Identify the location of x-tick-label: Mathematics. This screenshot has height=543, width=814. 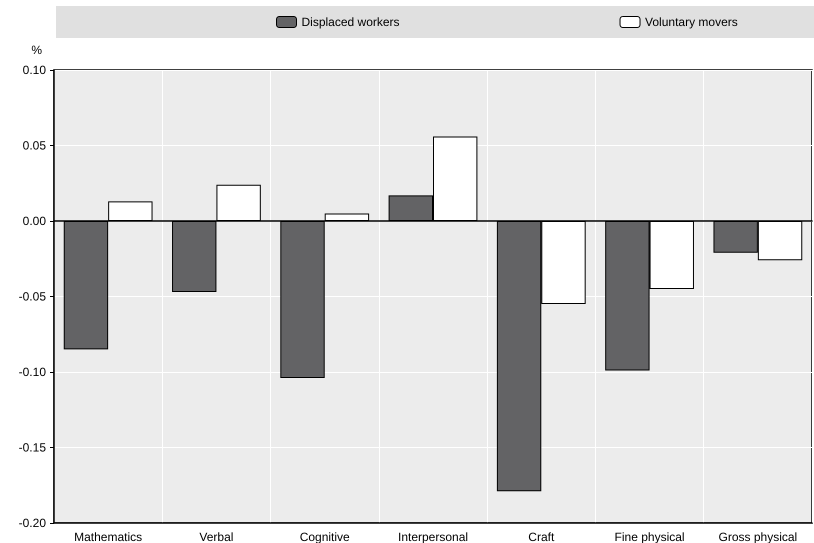
(108, 536).